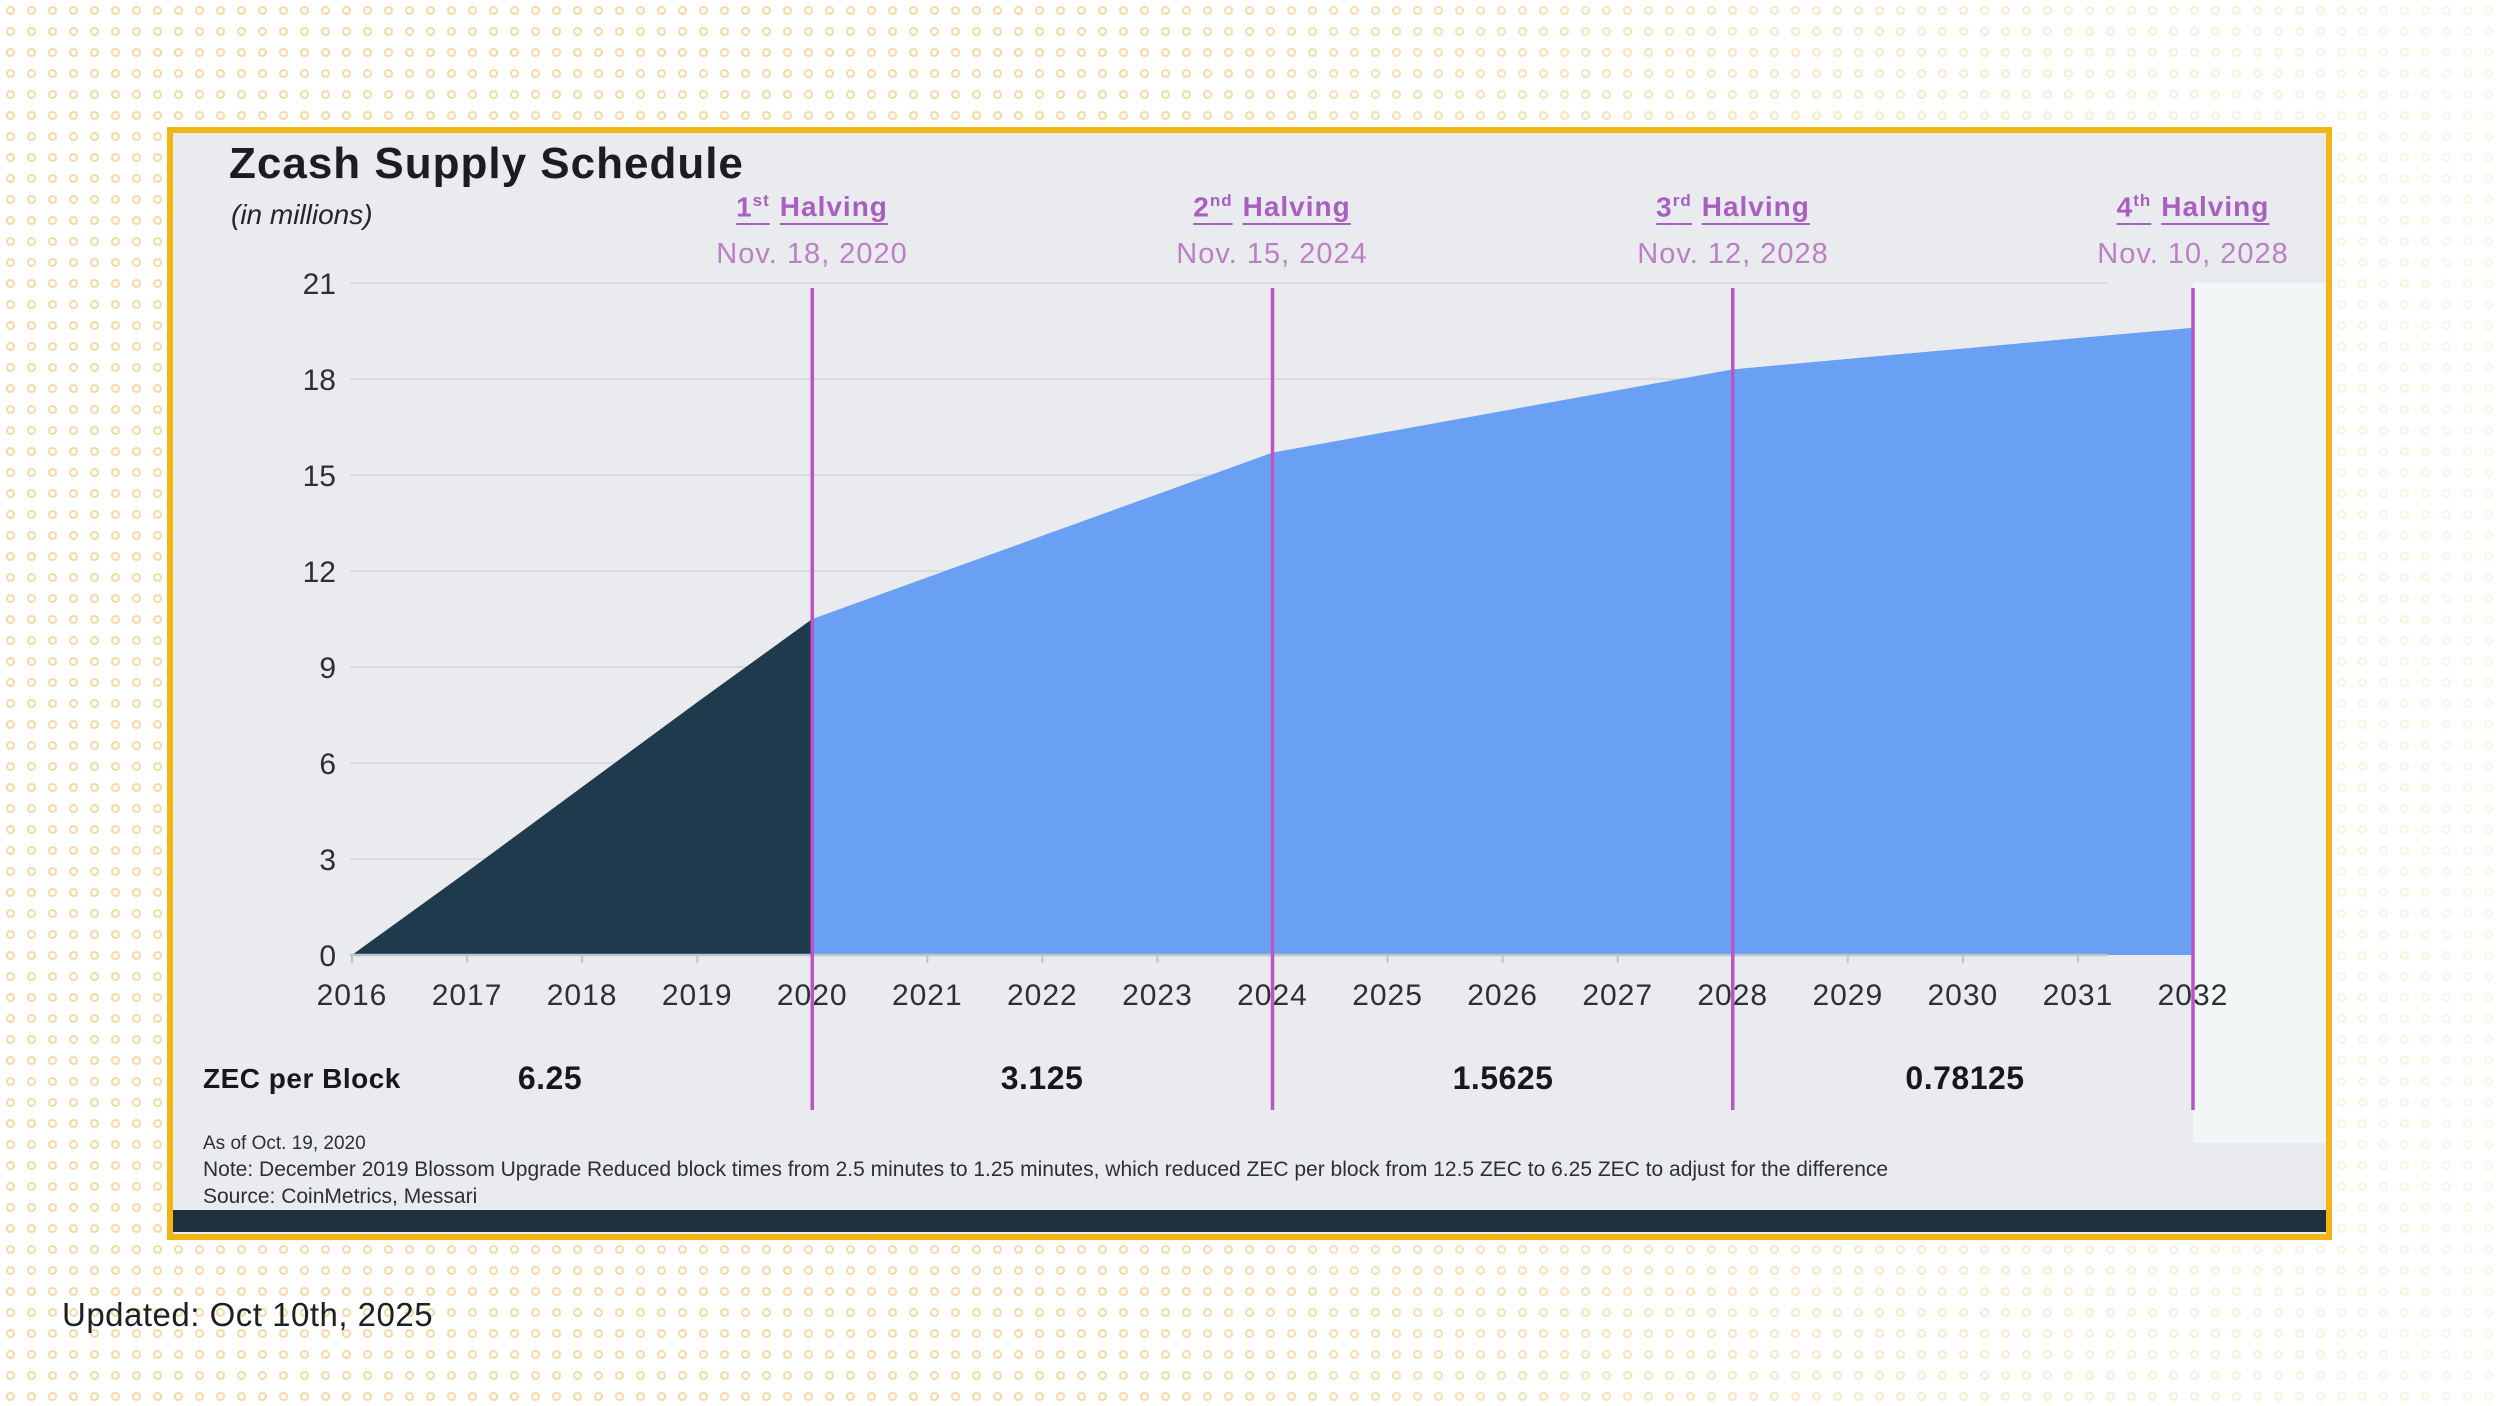  Describe the element at coordinates (340, 1196) in the screenshot. I see `footnote-source: Source: CoinMetrics, Messari` at that location.